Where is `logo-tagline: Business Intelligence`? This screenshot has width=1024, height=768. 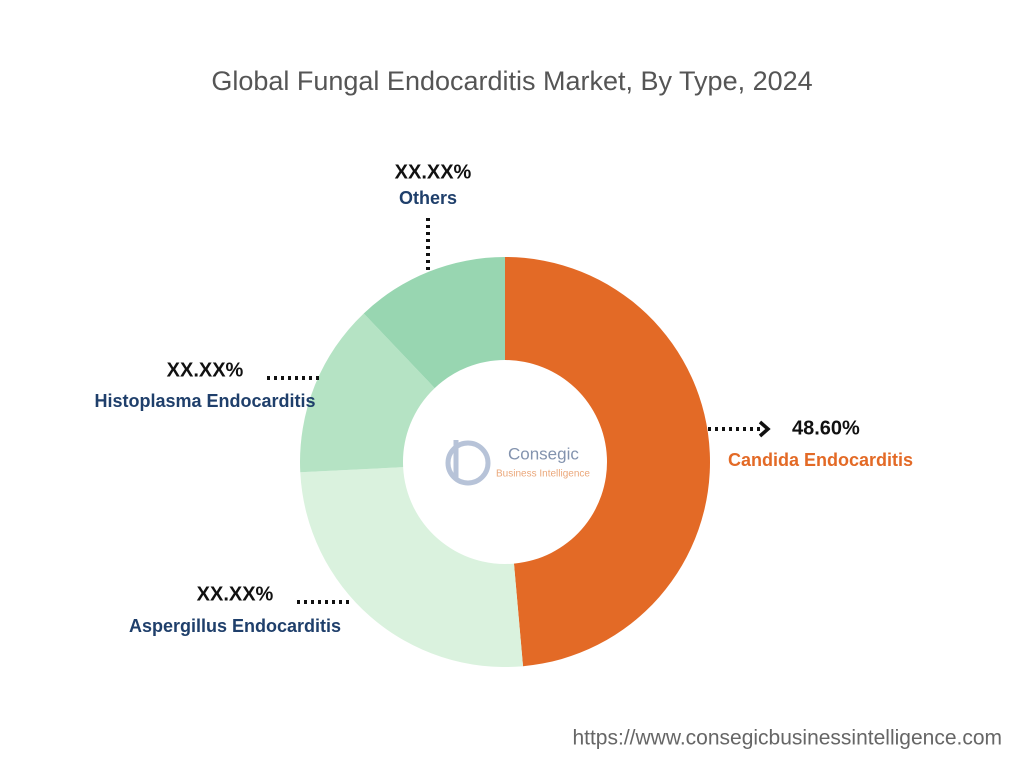
logo-tagline: Business Intelligence is located at coordinates (543, 474).